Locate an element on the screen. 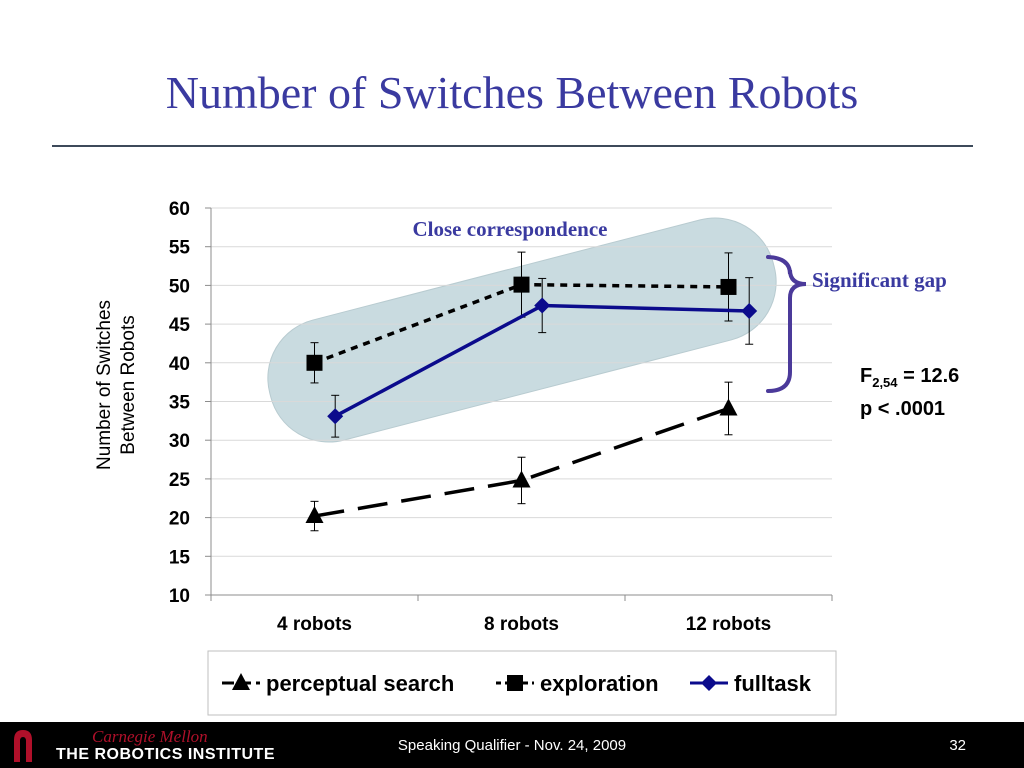  legend-label: exploration is located at coordinates (599, 683).